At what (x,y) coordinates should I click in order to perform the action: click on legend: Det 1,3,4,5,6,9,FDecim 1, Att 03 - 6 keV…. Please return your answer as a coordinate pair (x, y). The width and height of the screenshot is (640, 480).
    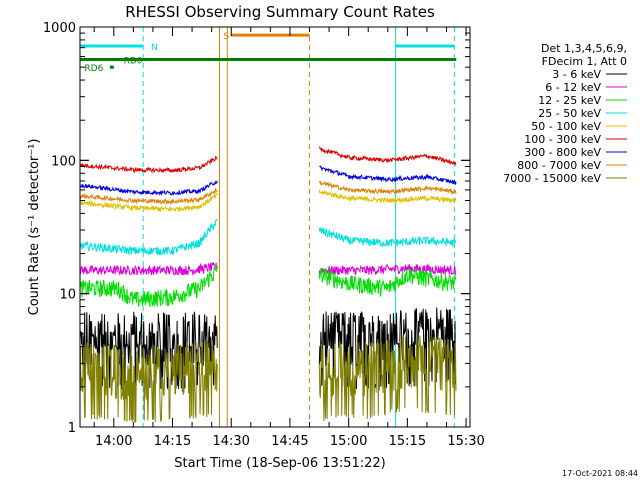
    Looking at the image, I should click on (565, 113).